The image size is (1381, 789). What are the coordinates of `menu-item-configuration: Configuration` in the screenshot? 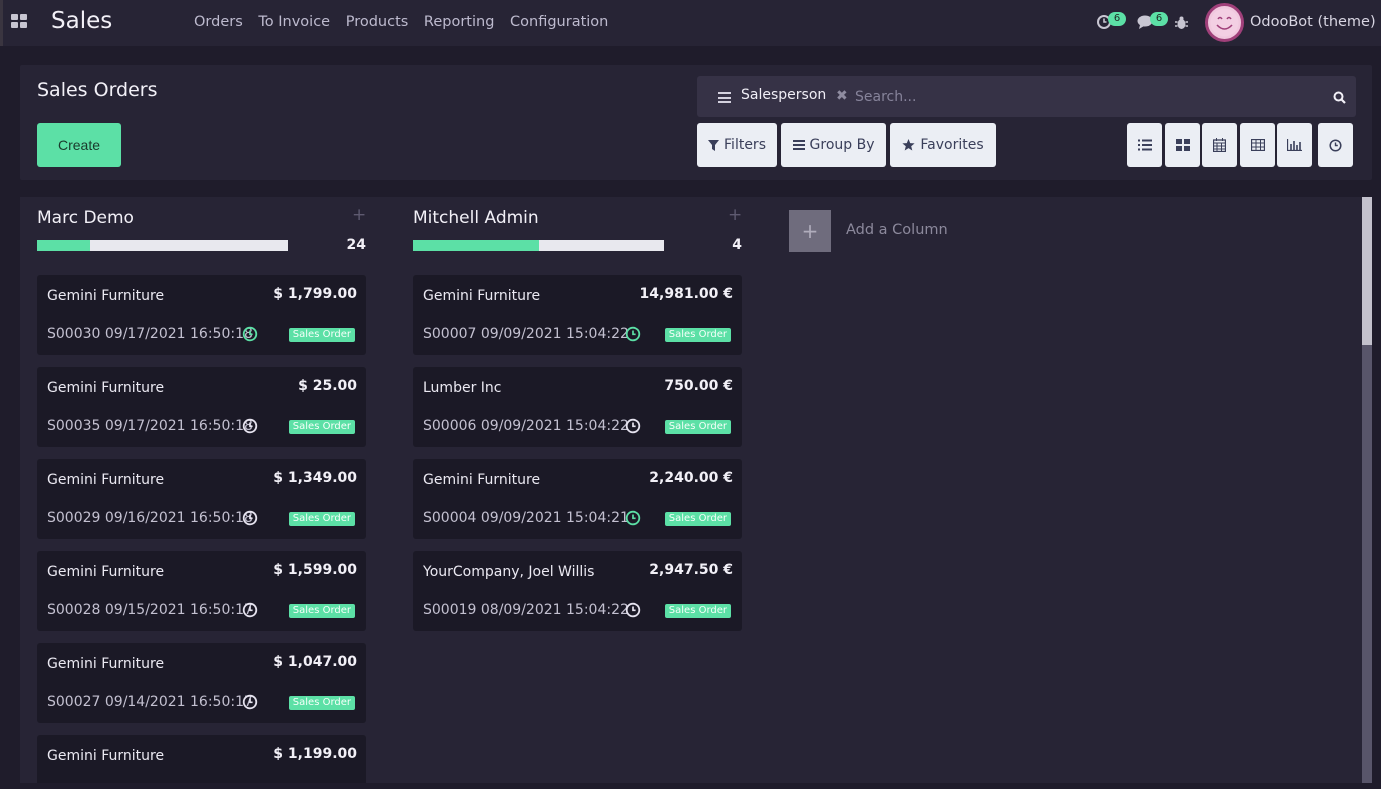 It's located at (559, 22).